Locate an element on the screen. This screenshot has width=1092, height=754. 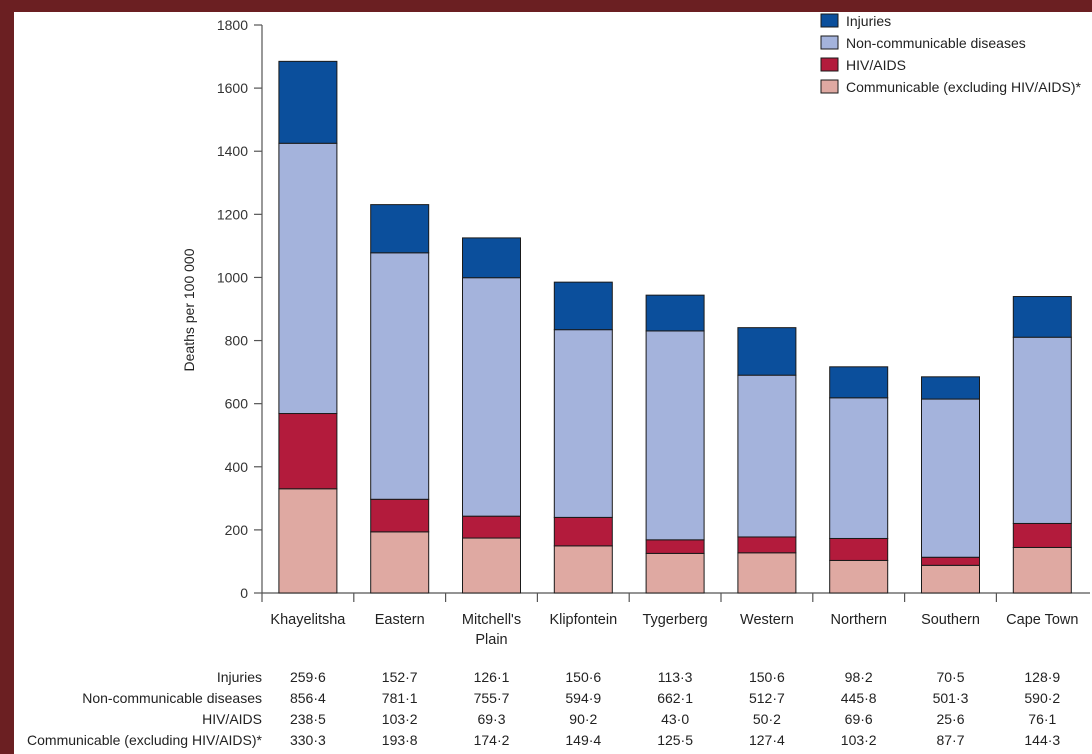
legend-label: Non-communicable diseases is located at coordinates (936, 43).